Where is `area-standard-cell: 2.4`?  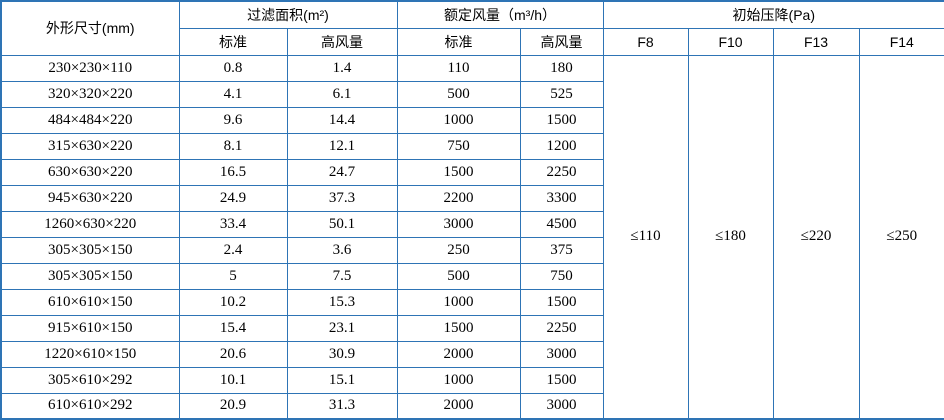 area-standard-cell: 2.4 is located at coordinates (233, 250).